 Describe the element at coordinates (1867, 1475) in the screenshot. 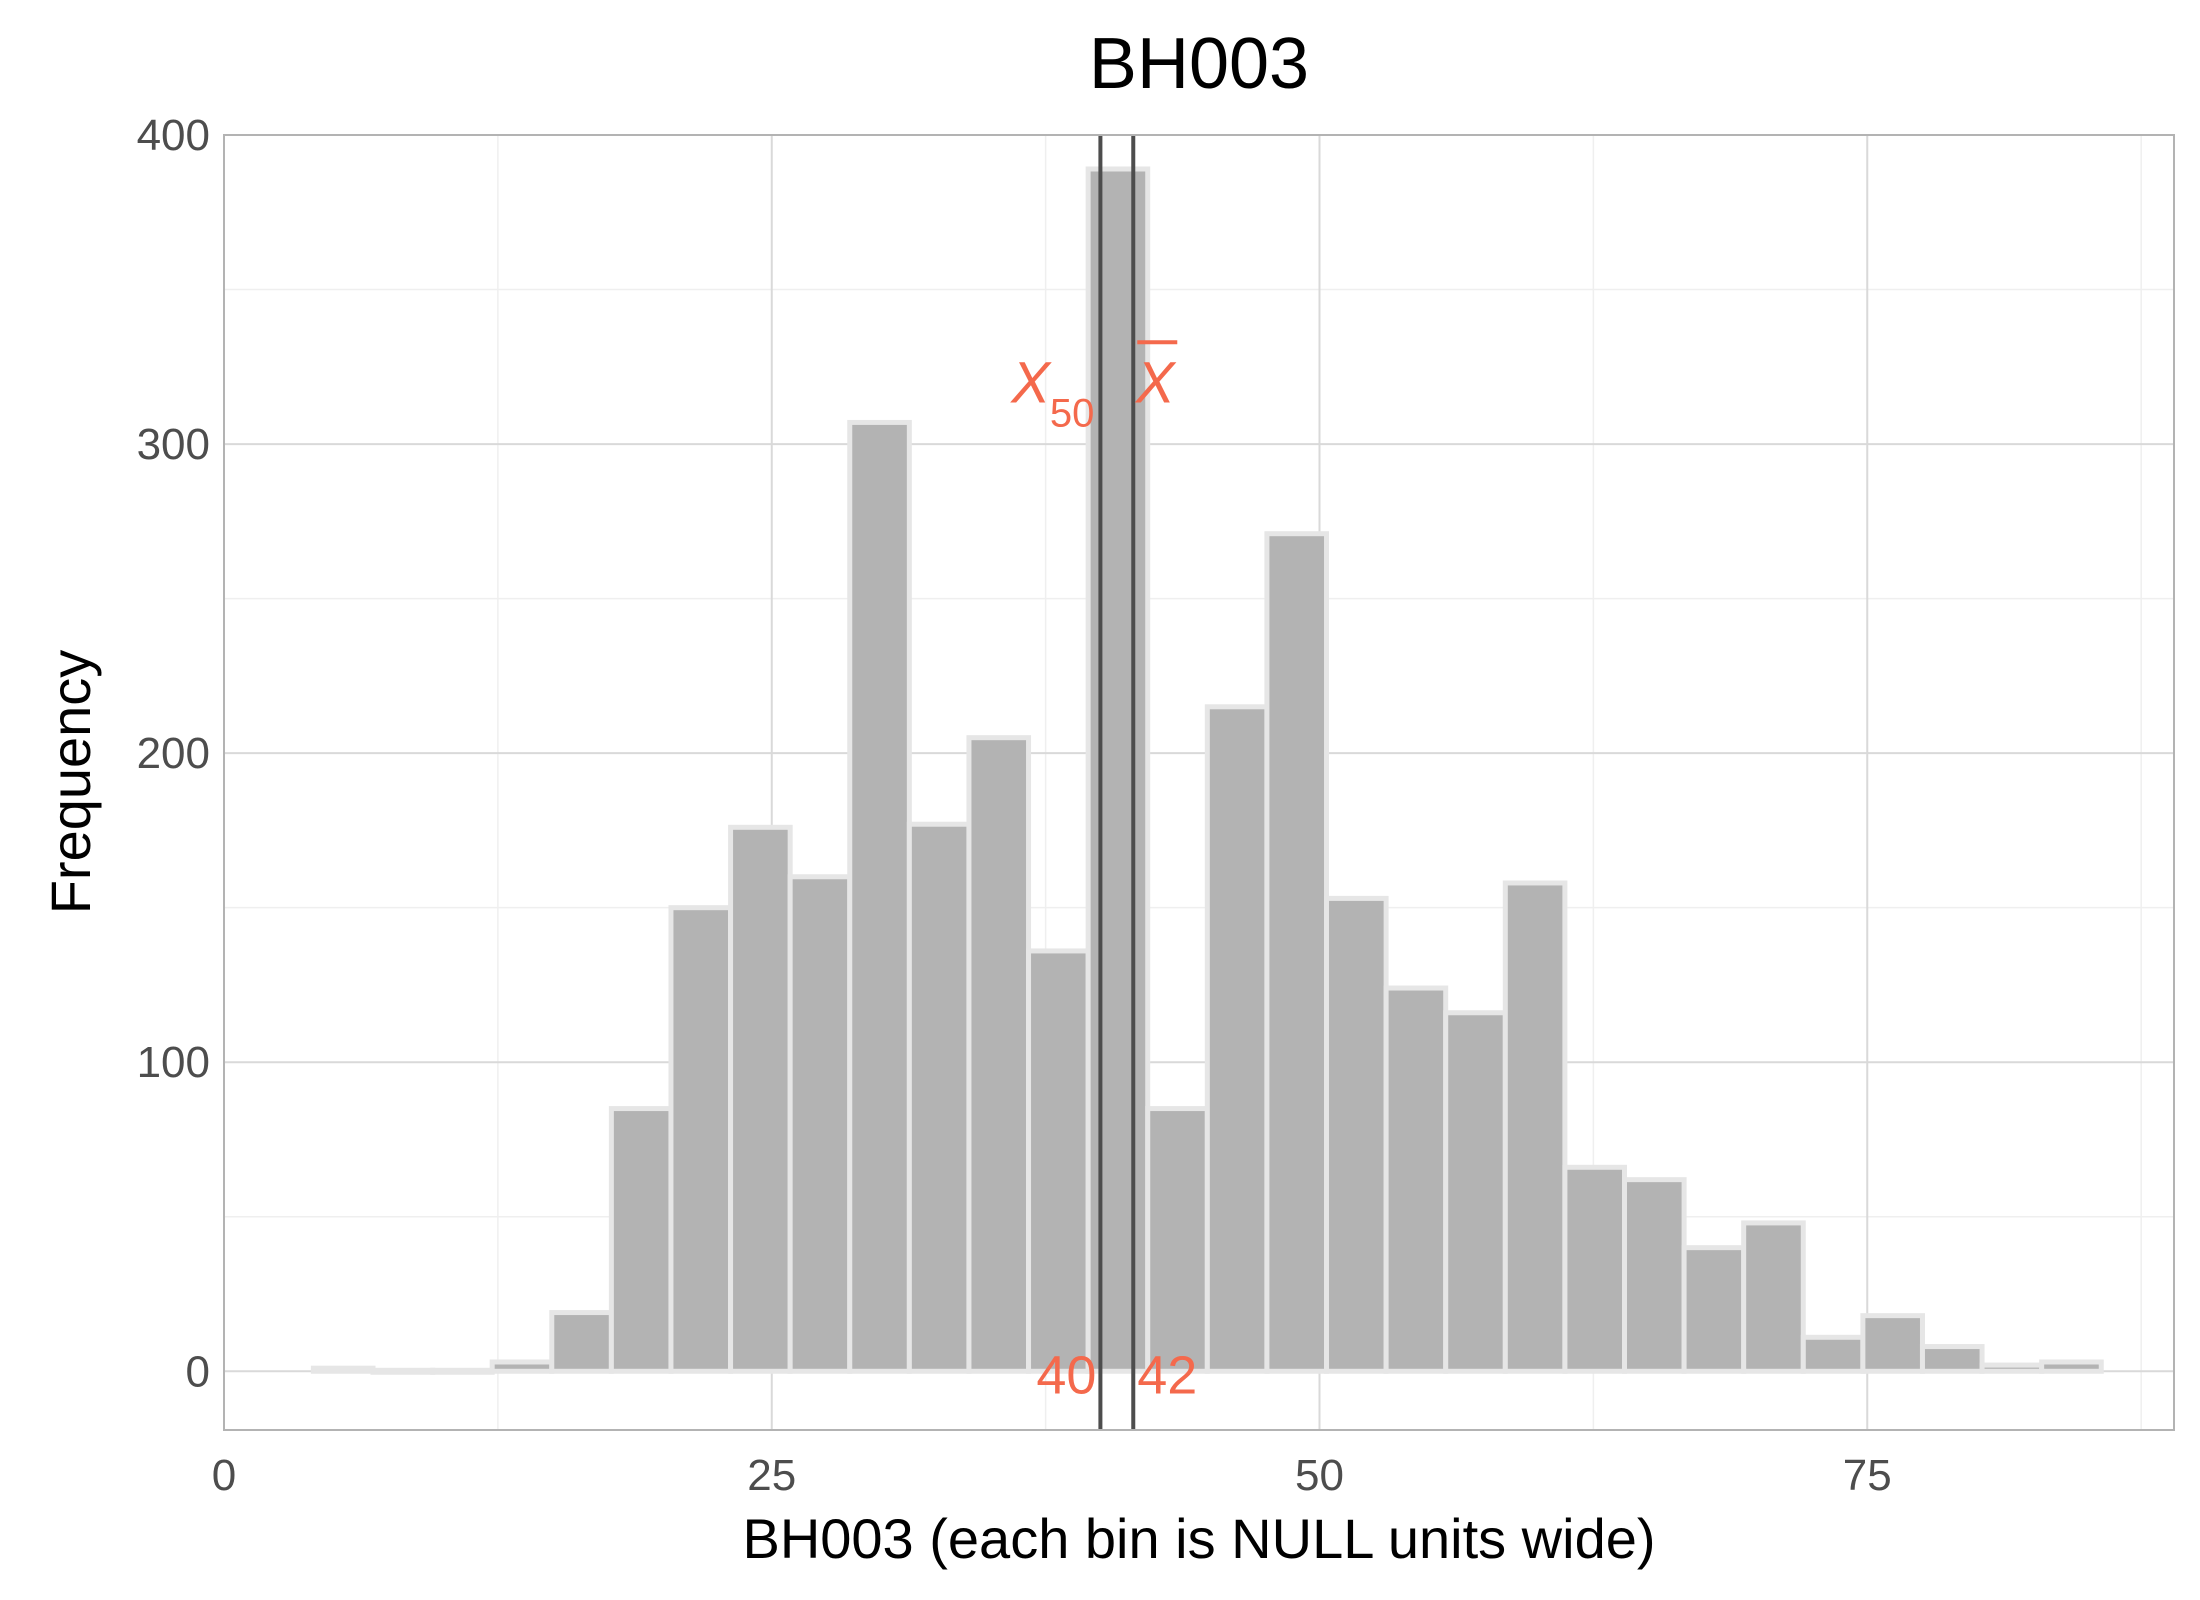

I see `x-tick-label: 75` at that location.